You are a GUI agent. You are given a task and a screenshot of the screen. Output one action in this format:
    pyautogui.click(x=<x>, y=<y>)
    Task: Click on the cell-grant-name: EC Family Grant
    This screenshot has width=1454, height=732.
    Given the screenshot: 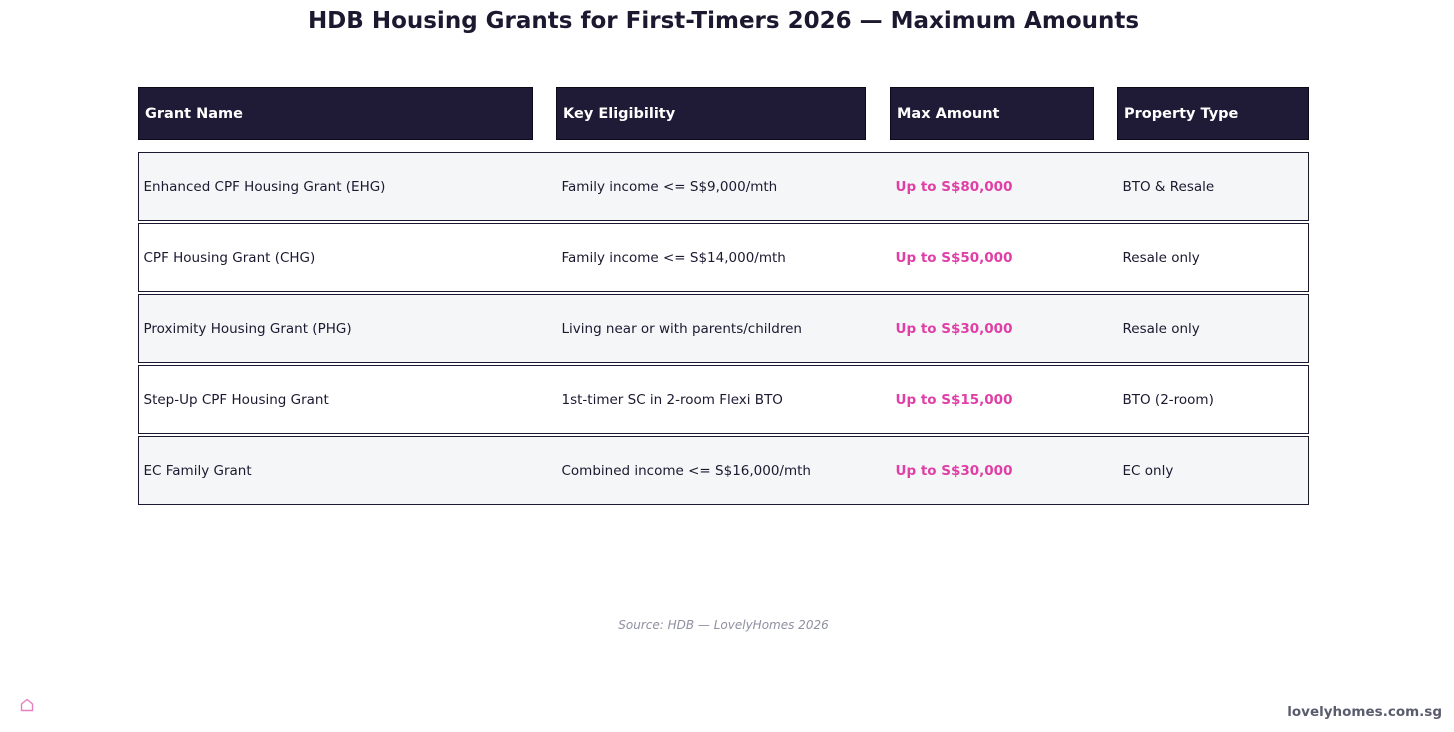 What is the action you would take?
    pyautogui.click(x=197, y=470)
    